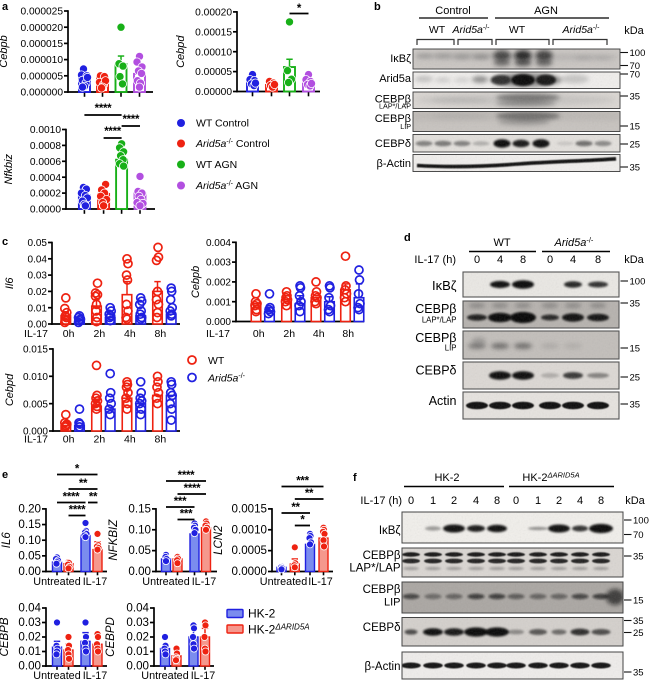  I want to click on svg-text: Control, so click(452, 11).